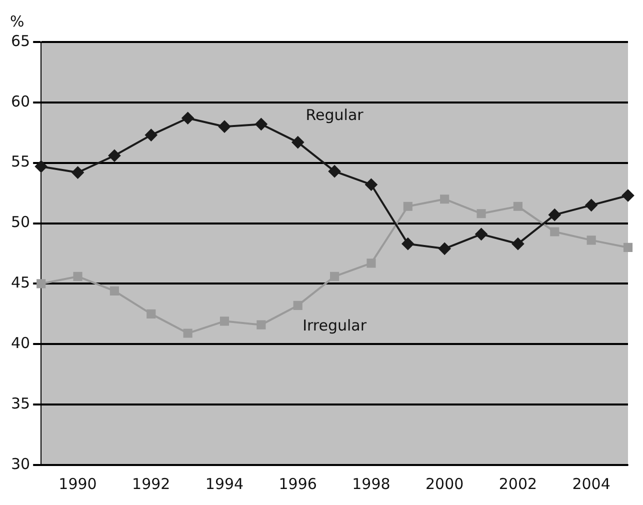 Image resolution: width=643 pixels, height=505 pixels. Describe the element at coordinates (20, 101) in the screenshot. I see `y-tick-label: 60` at that location.